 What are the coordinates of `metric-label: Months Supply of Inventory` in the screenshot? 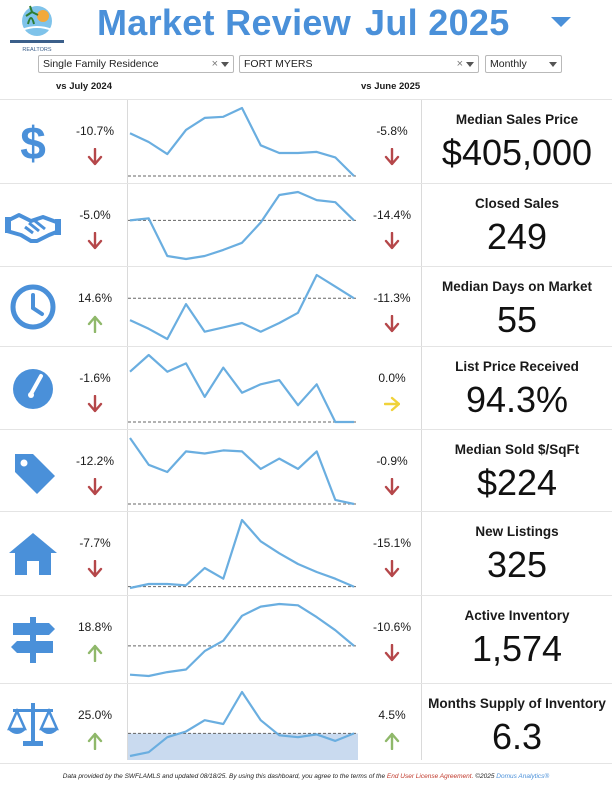 It's located at (517, 703).